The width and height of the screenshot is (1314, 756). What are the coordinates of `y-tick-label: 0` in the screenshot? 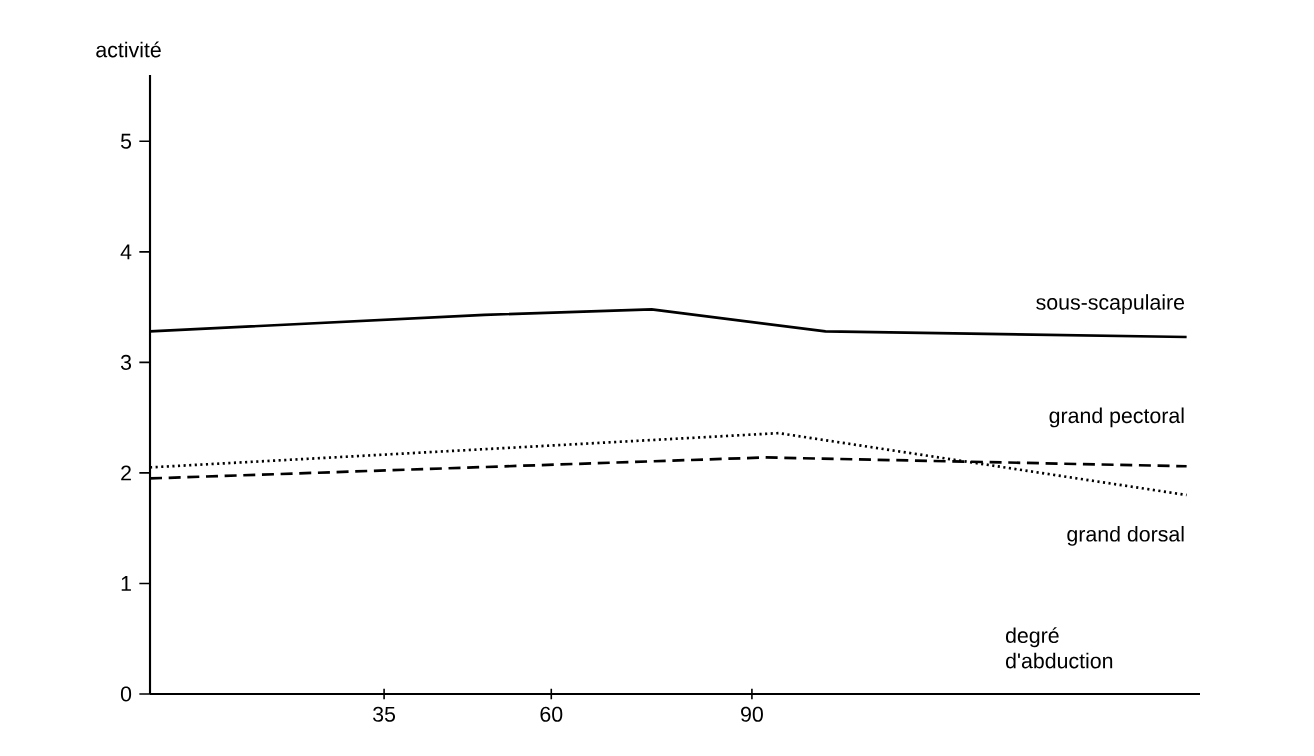 It's located at (126, 694).